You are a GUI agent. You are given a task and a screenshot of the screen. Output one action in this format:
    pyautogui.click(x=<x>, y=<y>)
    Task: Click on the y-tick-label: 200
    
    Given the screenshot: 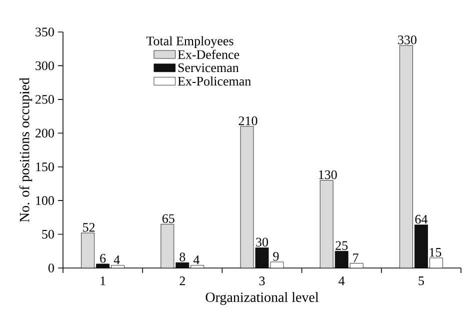 What is the action you would take?
    pyautogui.click(x=45, y=133)
    